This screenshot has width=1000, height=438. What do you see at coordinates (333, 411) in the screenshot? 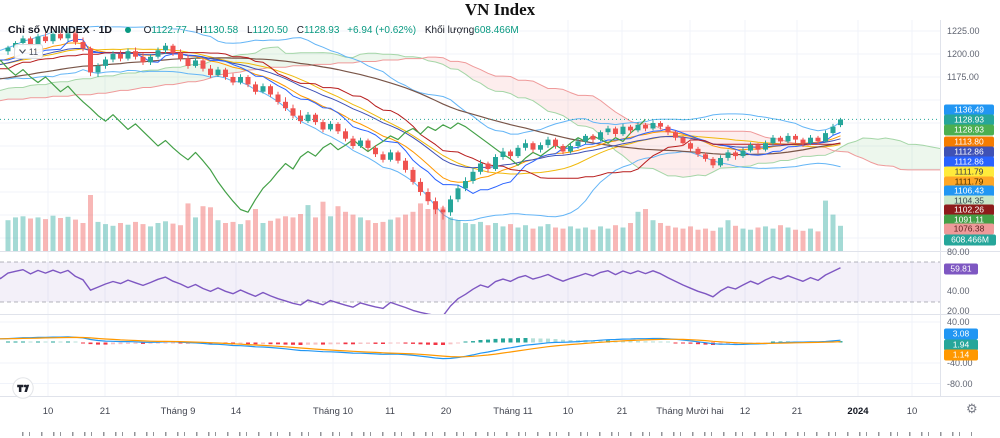
I see `time-axis-tick: Tháng 10` at bounding box center [333, 411].